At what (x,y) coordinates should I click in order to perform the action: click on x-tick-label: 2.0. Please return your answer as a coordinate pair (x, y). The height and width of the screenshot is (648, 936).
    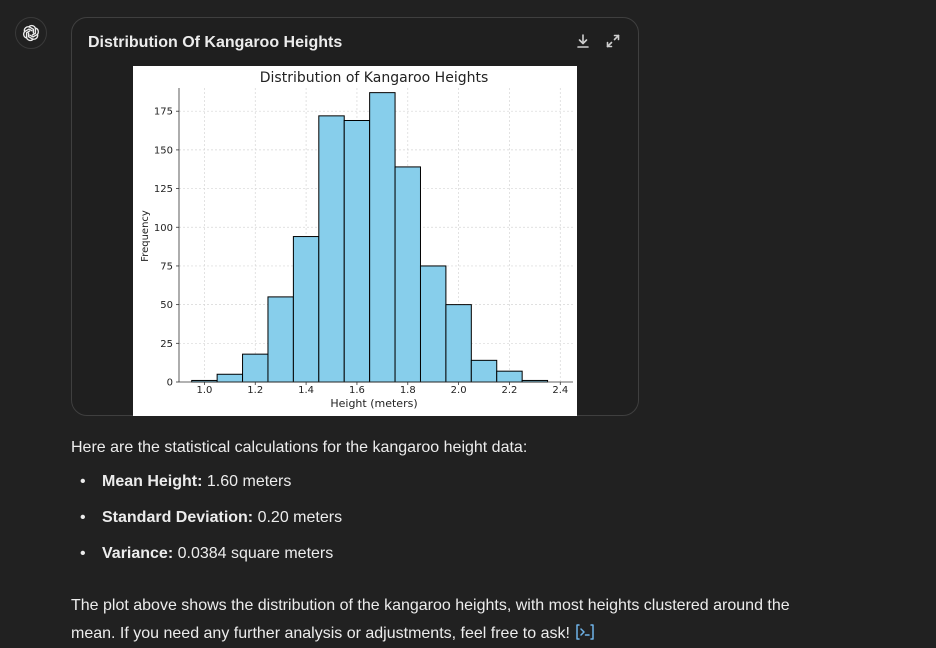
    Looking at the image, I should click on (459, 390).